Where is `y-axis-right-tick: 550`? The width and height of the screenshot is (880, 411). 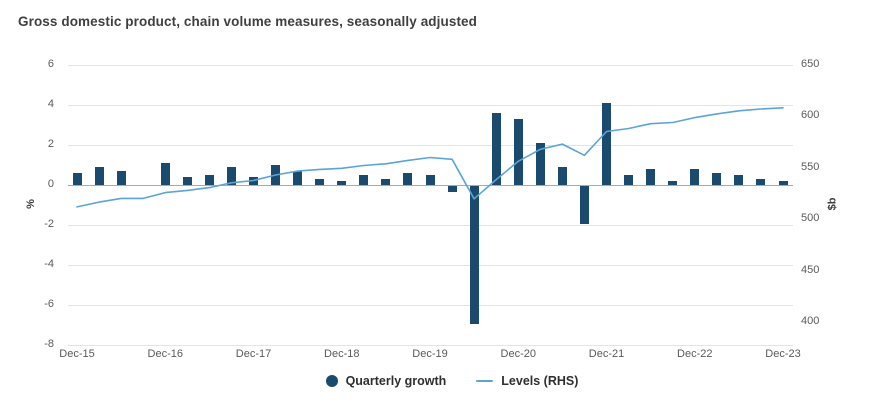 y-axis-right-tick: 550 is located at coordinates (810, 166).